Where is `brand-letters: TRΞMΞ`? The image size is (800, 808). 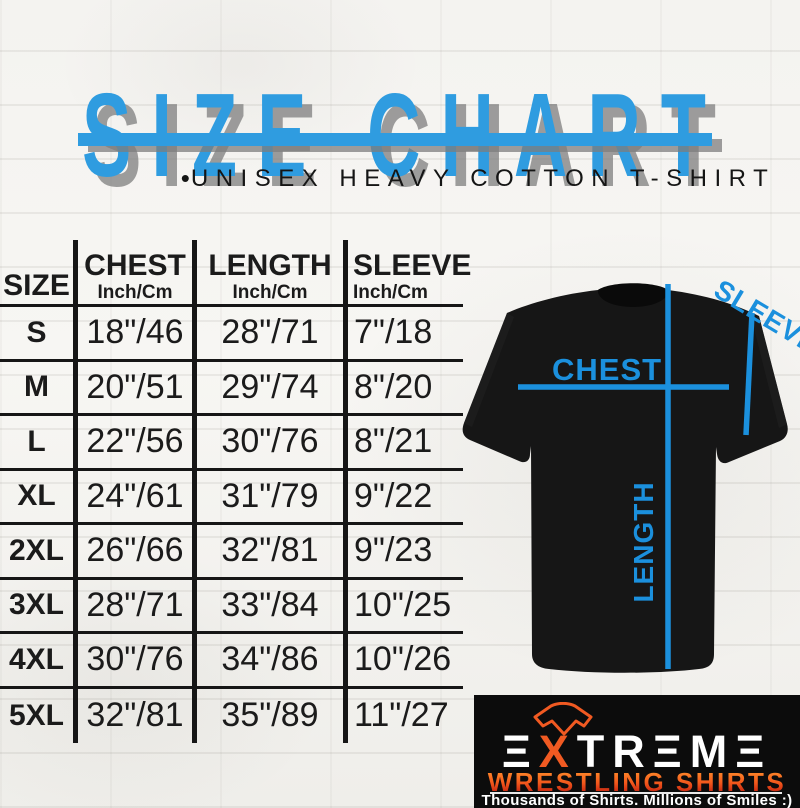
brand-letters: TRΞMΞ is located at coordinates (674, 751).